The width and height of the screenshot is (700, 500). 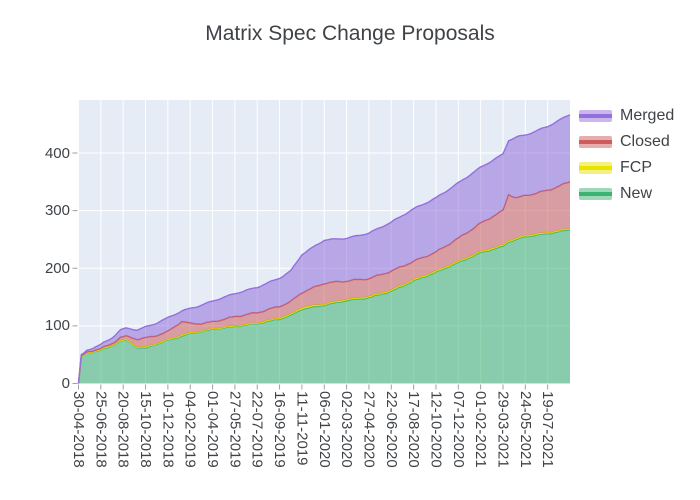 I want to click on y-tick-label: 300, so click(x=57, y=211).